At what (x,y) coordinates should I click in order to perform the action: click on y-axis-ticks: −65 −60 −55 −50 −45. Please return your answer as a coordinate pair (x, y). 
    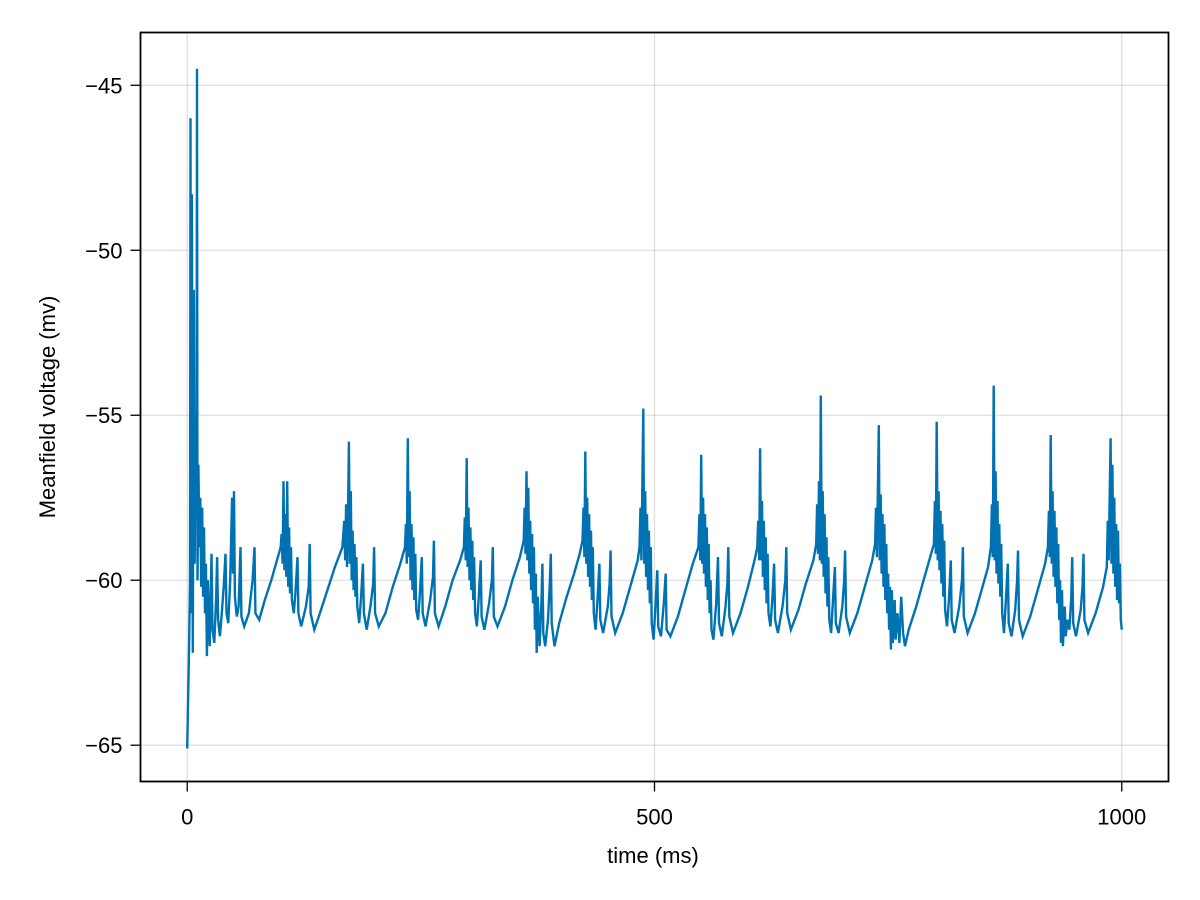
    Looking at the image, I should click on (113, 415).